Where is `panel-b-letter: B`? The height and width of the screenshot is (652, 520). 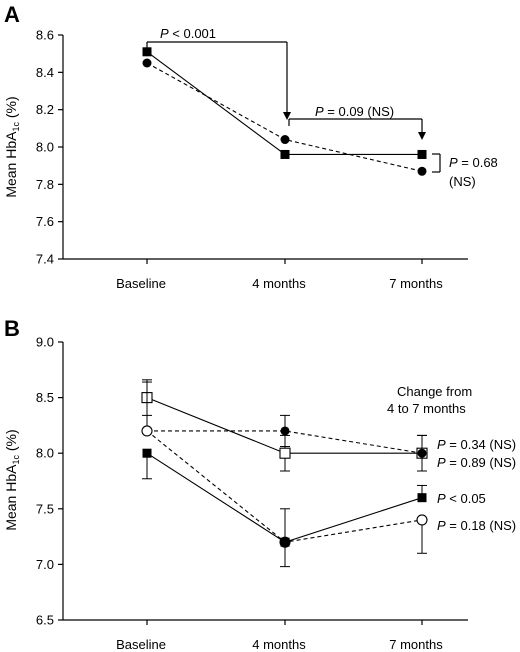 panel-b-letter: B is located at coordinates (12, 328).